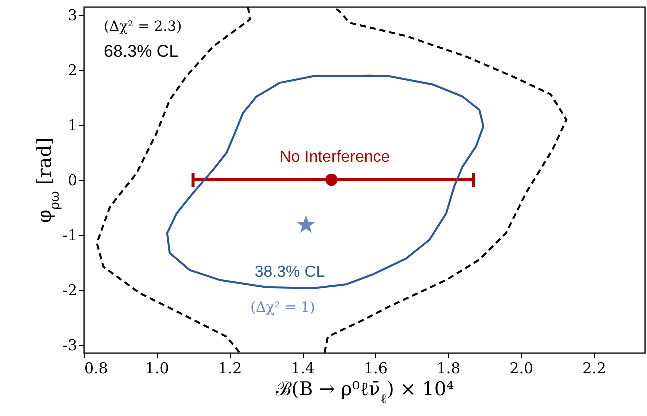 The height and width of the screenshot is (416, 647). I want to click on y-tick-label: 2, so click(73, 70).